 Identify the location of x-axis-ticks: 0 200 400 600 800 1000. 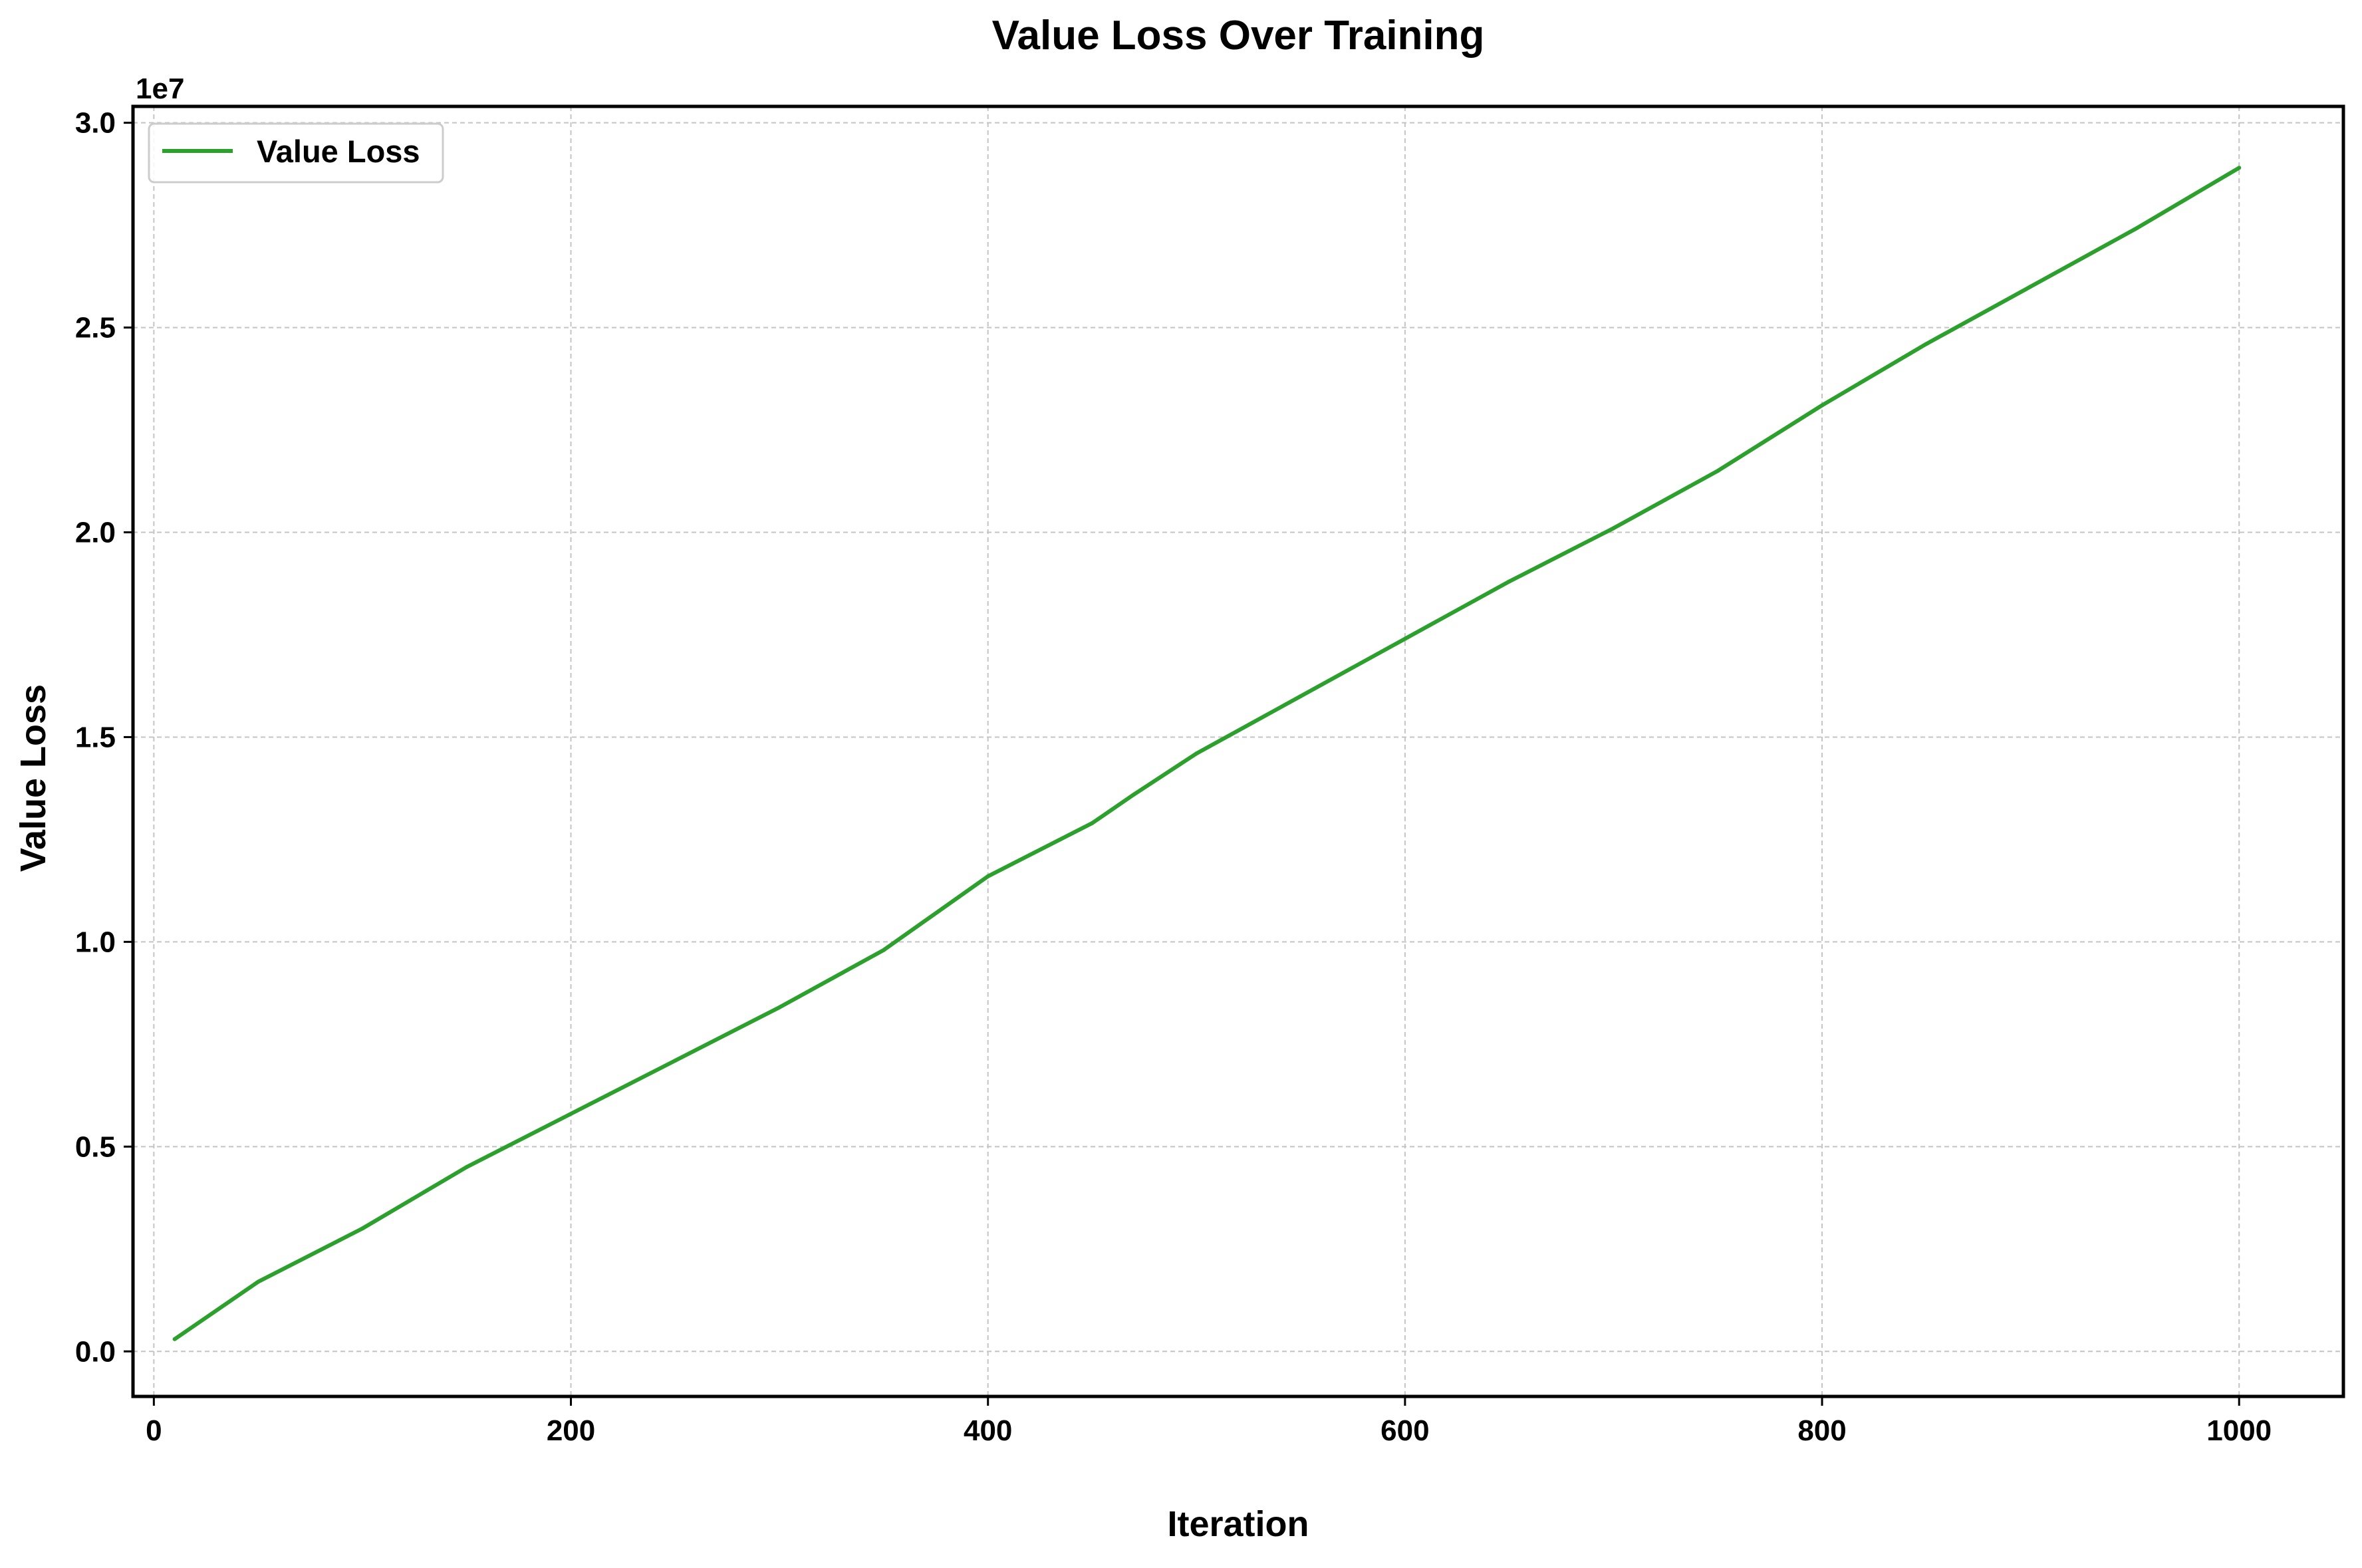
(1209, 1421).